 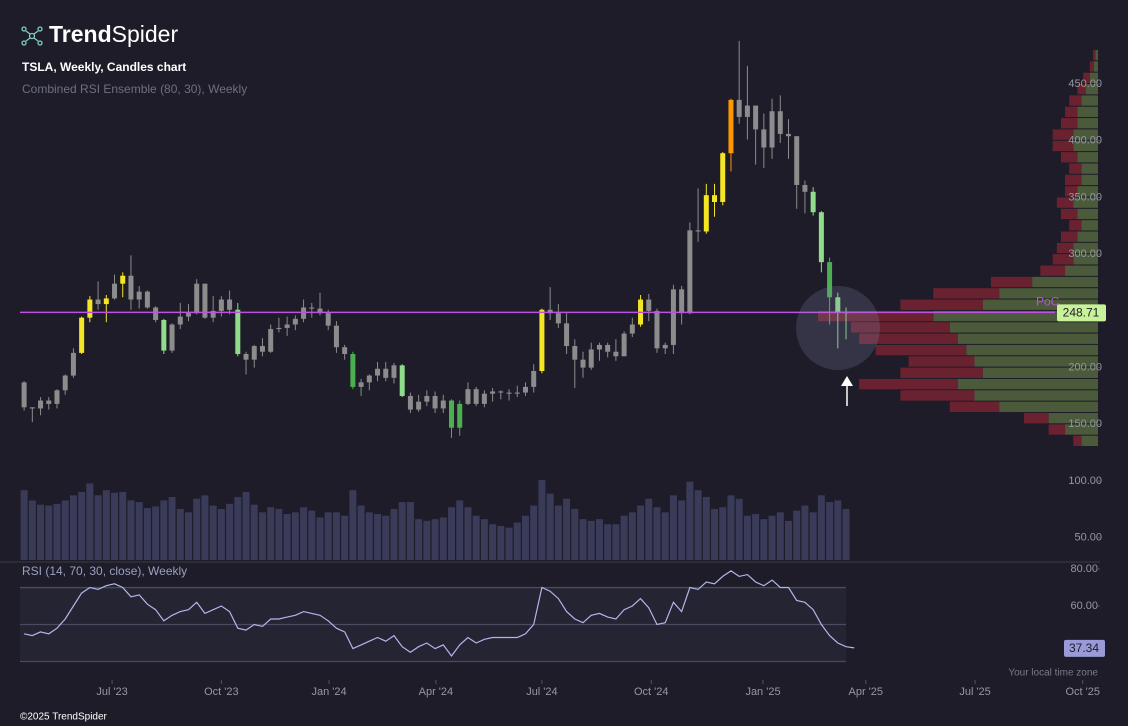 What do you see at coordinates (435, 520) in the screenshot?
I see `volume-bars` at bounding box center [435, 520].